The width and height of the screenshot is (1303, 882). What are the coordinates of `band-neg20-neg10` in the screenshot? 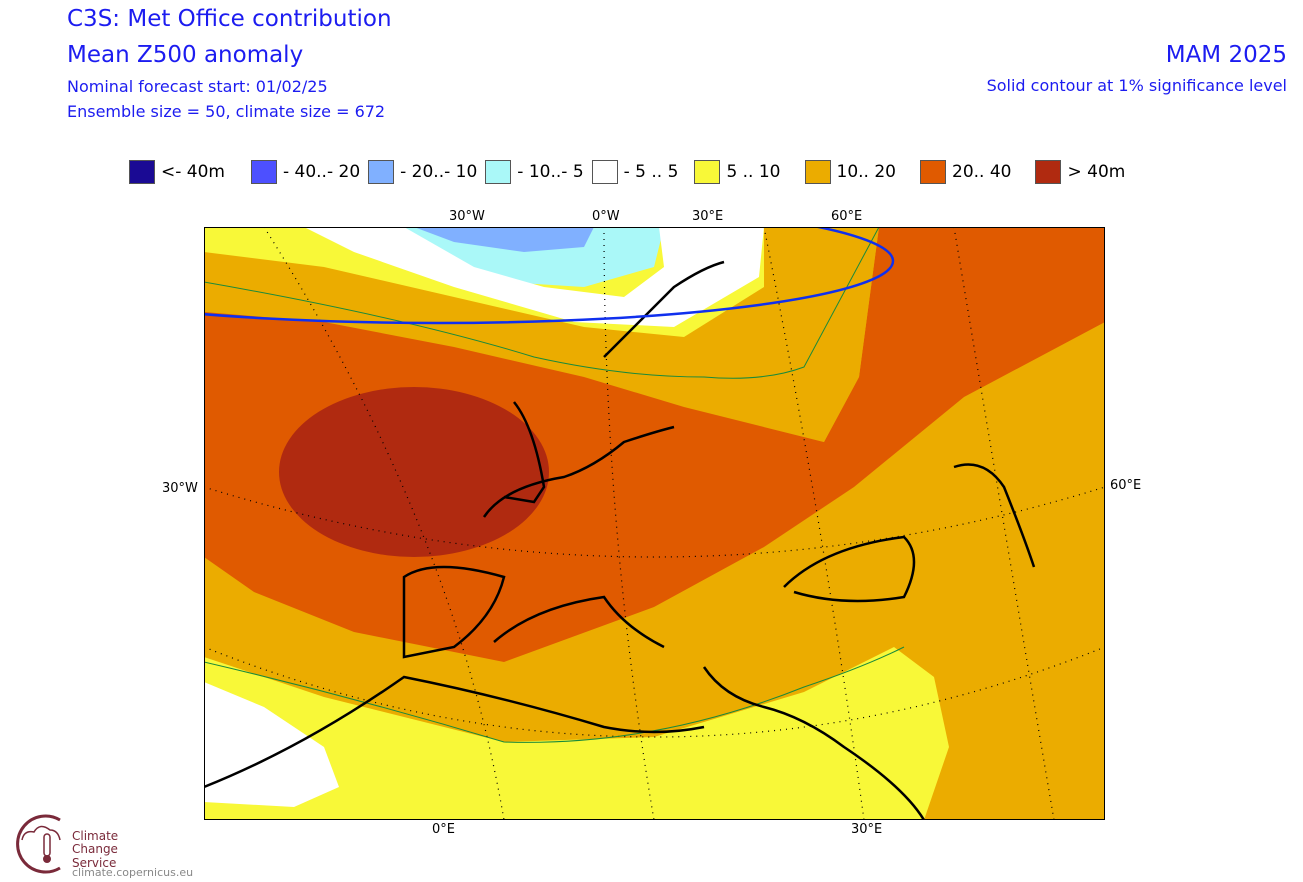 It's located at (504, 239).